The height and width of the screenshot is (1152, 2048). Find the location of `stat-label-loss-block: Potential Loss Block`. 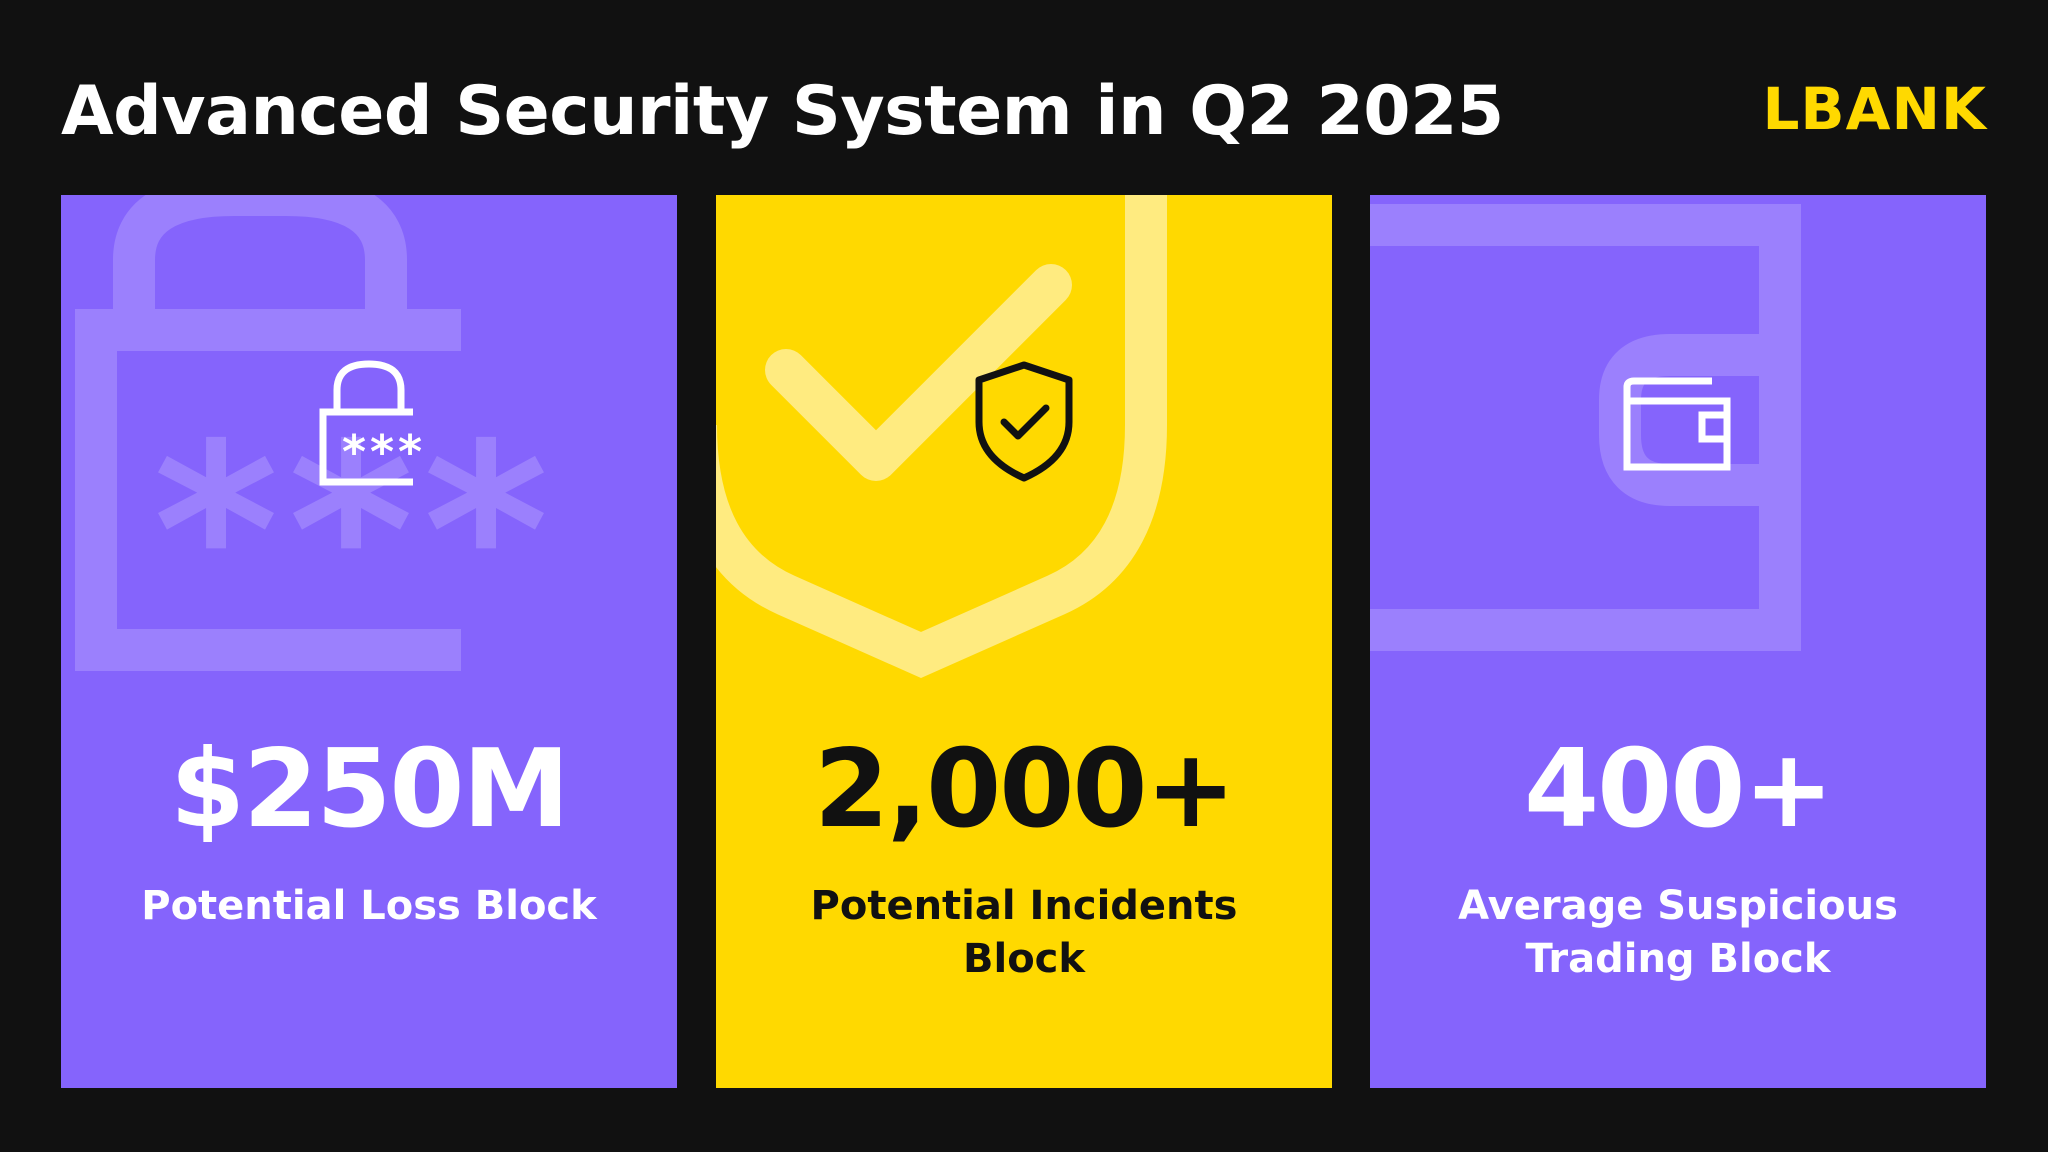

stat-label-loss-block: Potential Loss Block is located at coordinates (369, 906).